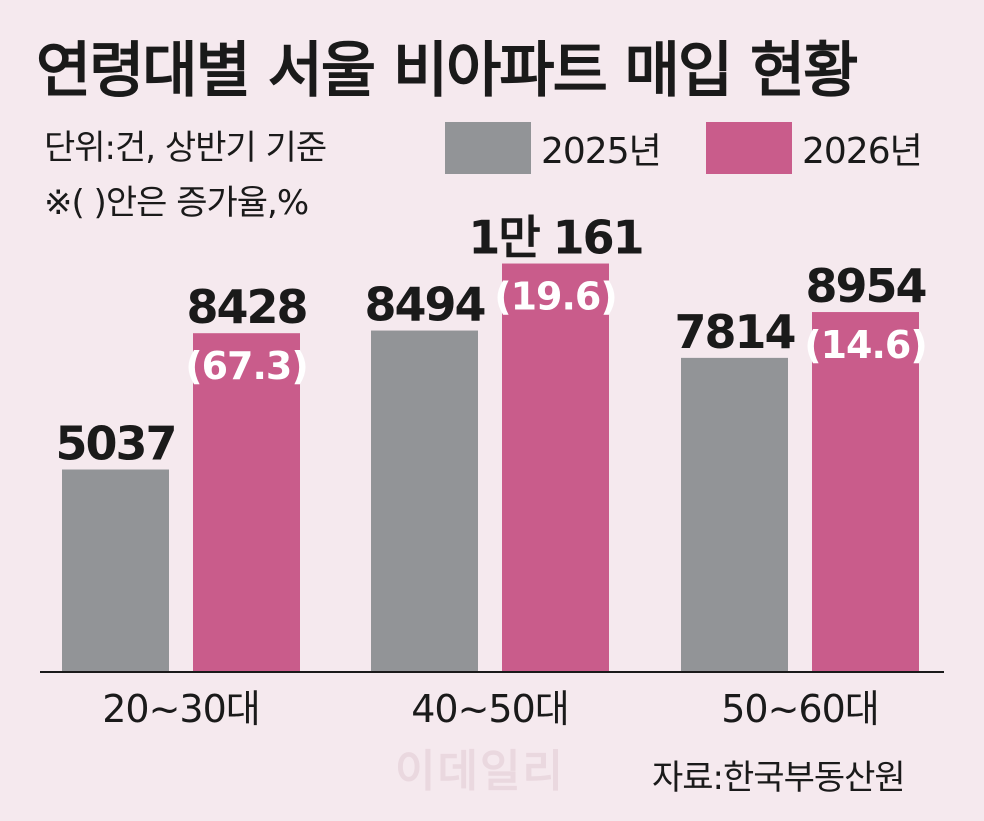 Image resolution: width=984 pixels, height=821 pixels. What do you see at coordinates (555, 297) in the screenshot?
I see `growth-label: (19.6)` at bounding box center [555, 297].